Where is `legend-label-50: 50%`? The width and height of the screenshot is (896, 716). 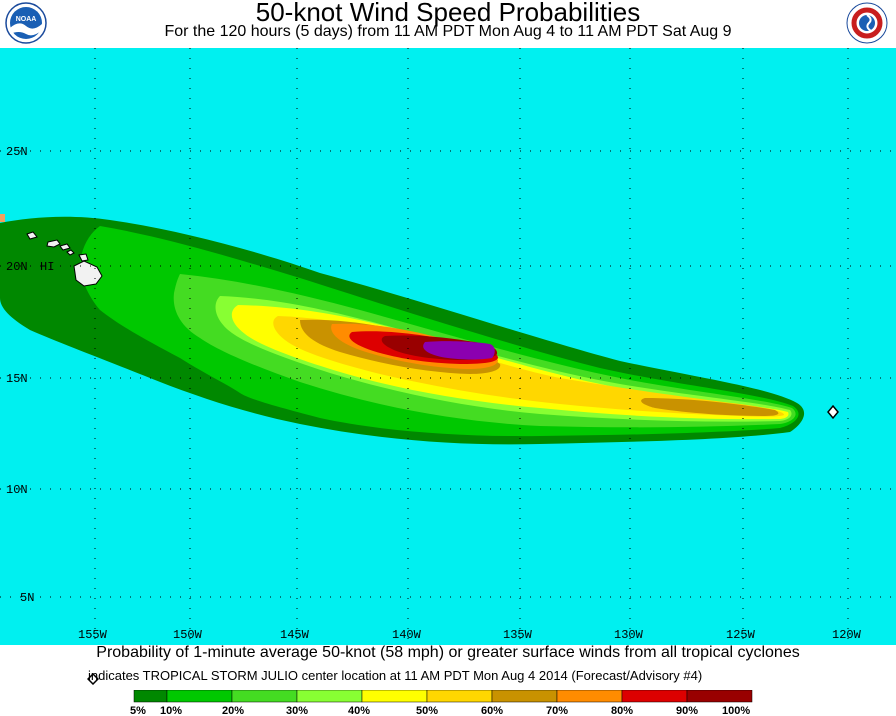
legend-label-50: 50% is located at coordinates (427, 710).